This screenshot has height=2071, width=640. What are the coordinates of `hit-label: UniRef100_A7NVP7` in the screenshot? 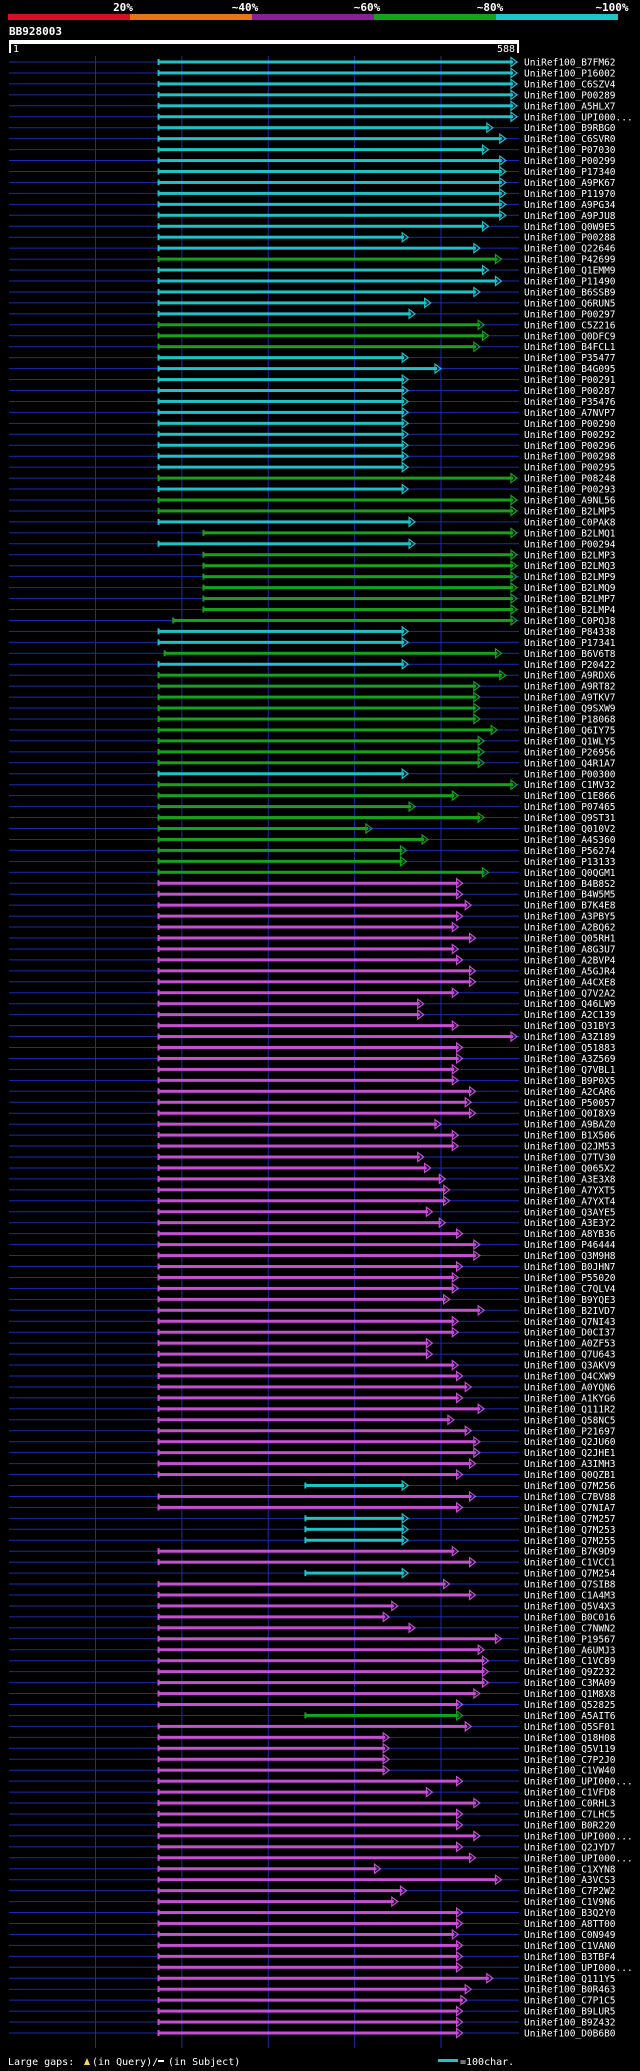 It's located at (570, 413).